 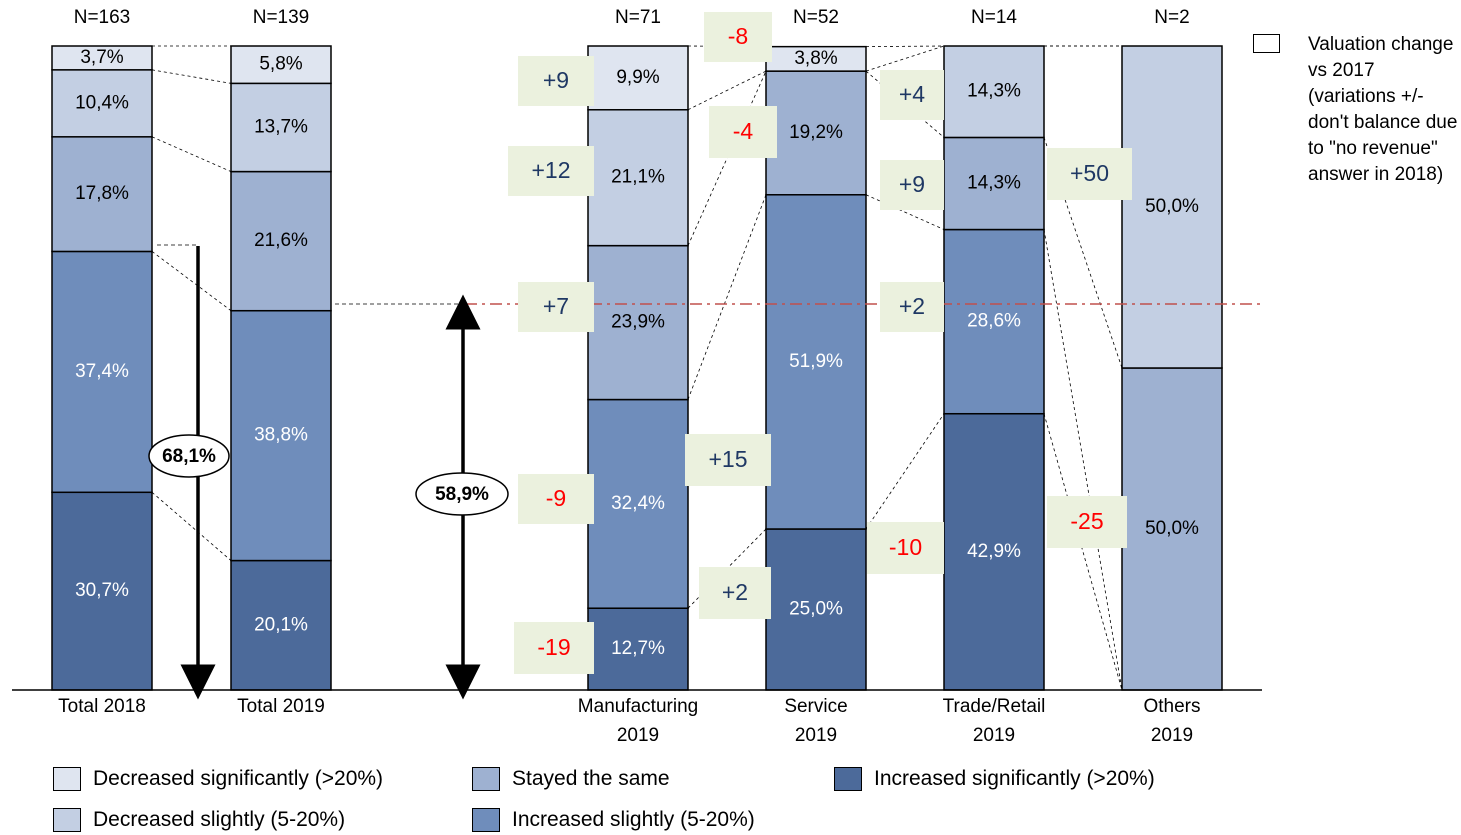 I want to click on legend-label: Decreased slightly (5-20%), so click(x=219, y=819).